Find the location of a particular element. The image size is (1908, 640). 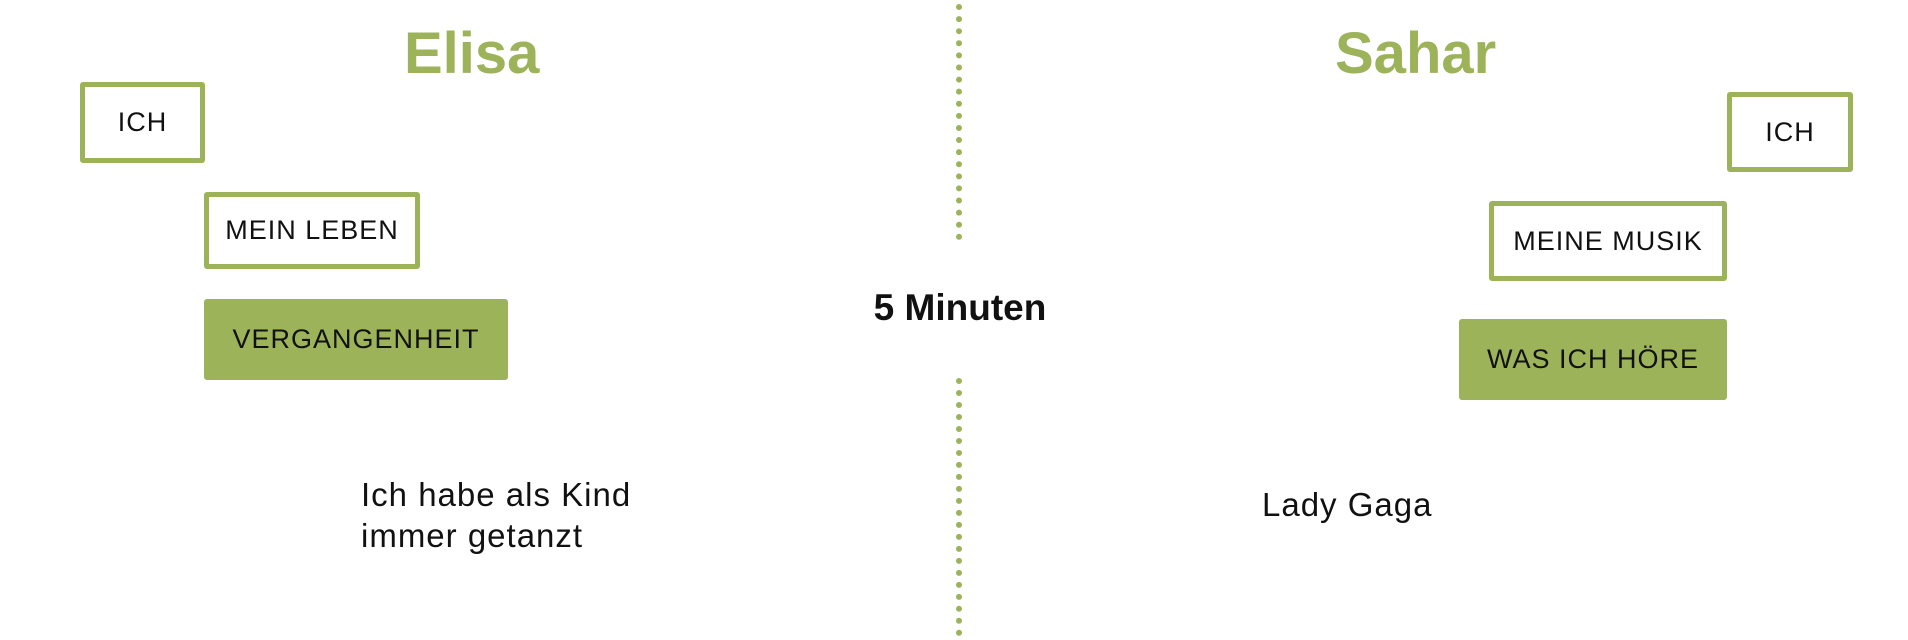

left-subtopic-tag: VERGANGENHEIT is located at coordinates (356, 339).